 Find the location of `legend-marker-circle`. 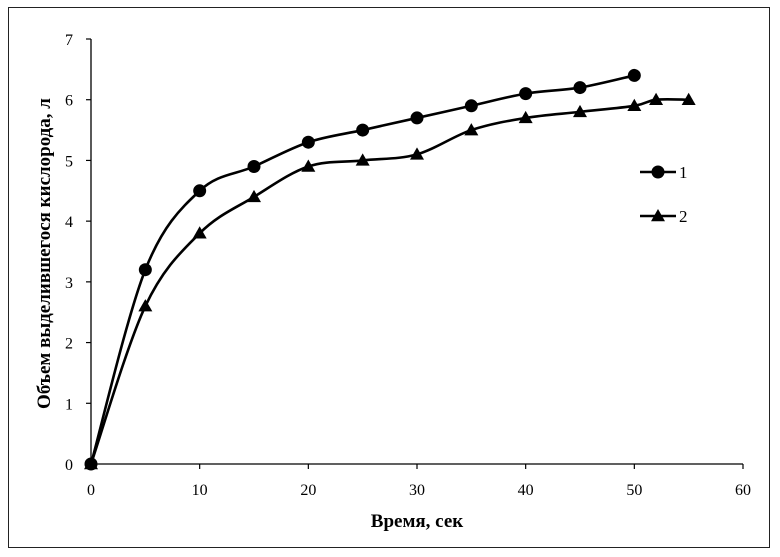

legend-marker-circle is located at coordinates (658, 172).